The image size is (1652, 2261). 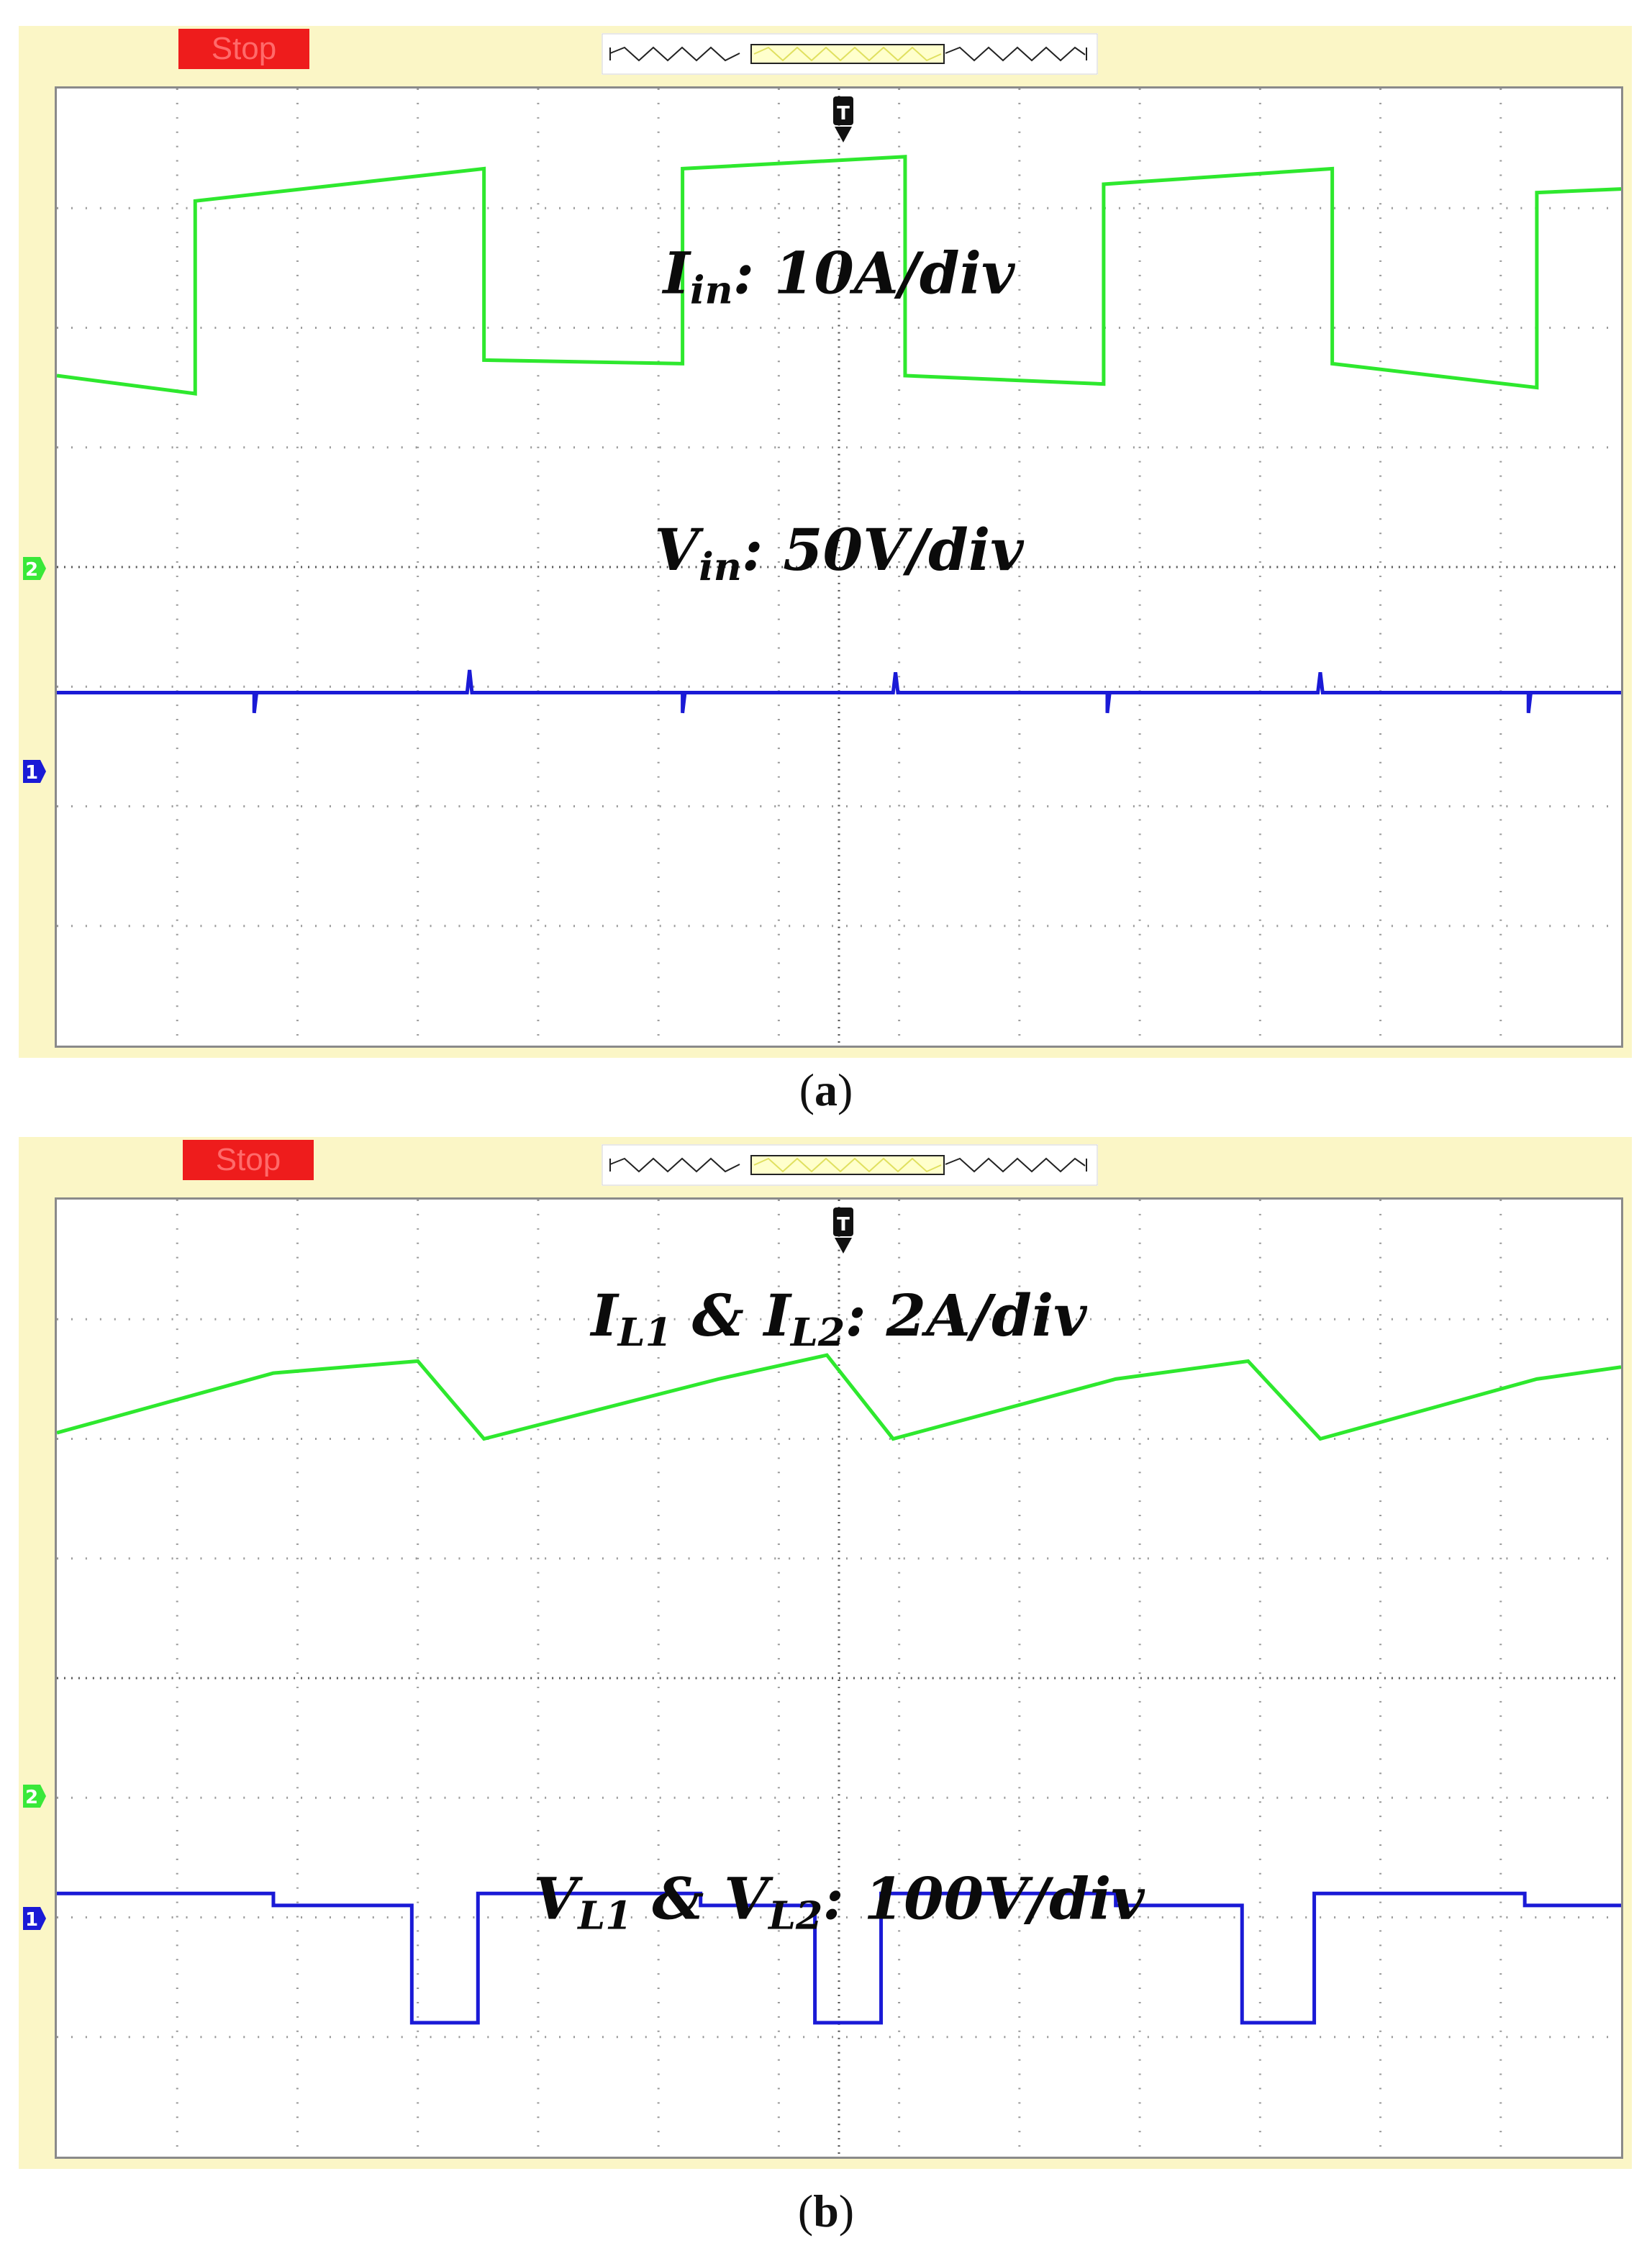 What do you see at coordinates (826, 2211) in the screenshot?
I see `subfigure-label-b: (b)` at bounding box center [826, 2211].